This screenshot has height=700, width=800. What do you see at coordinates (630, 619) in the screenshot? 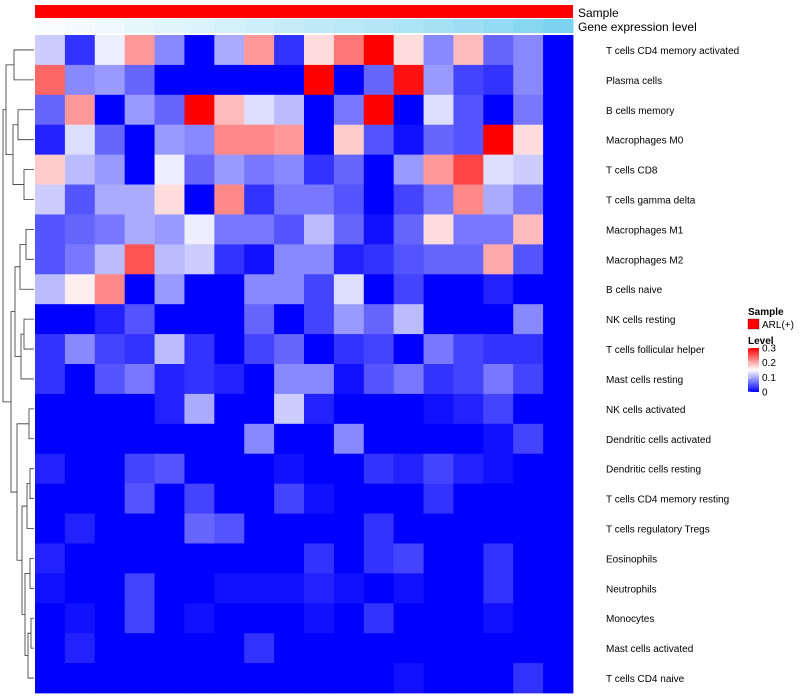
I see `row-label: Monocytes` at bounding box center [630, 619].